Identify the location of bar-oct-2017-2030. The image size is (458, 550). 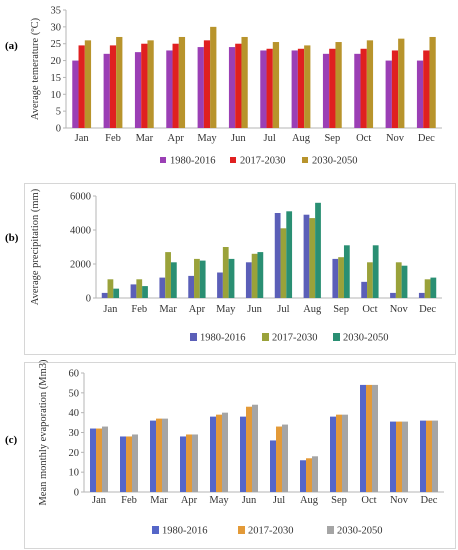
(369, 438).